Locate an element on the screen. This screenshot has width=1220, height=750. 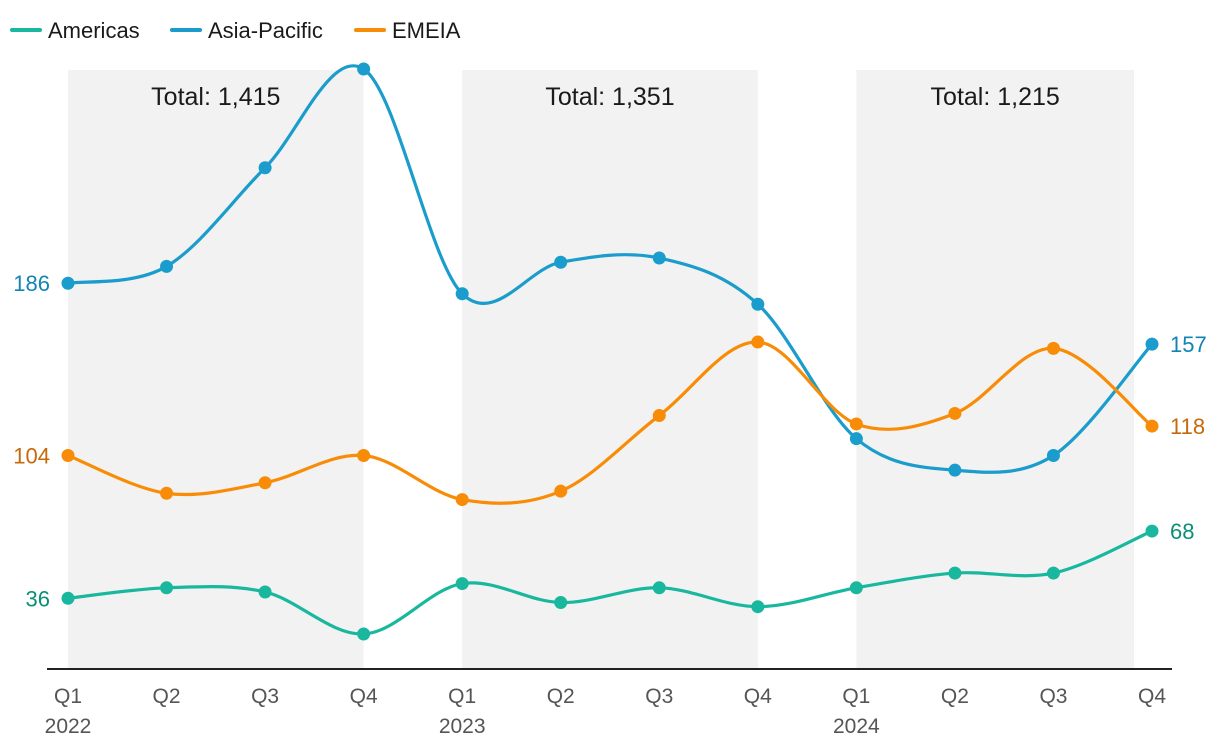
end-value-label-asia-pacific: 157 is located at coordinates (1188, 344).